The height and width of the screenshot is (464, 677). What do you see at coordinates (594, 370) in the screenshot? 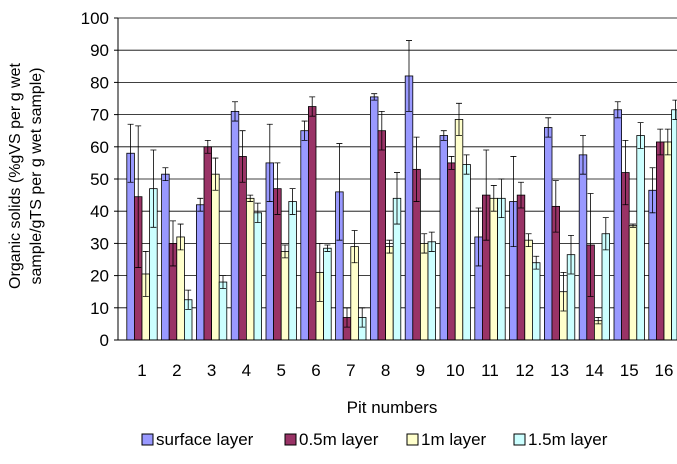
I see `x-tick-label: 14` at bounding box center [594, 370].